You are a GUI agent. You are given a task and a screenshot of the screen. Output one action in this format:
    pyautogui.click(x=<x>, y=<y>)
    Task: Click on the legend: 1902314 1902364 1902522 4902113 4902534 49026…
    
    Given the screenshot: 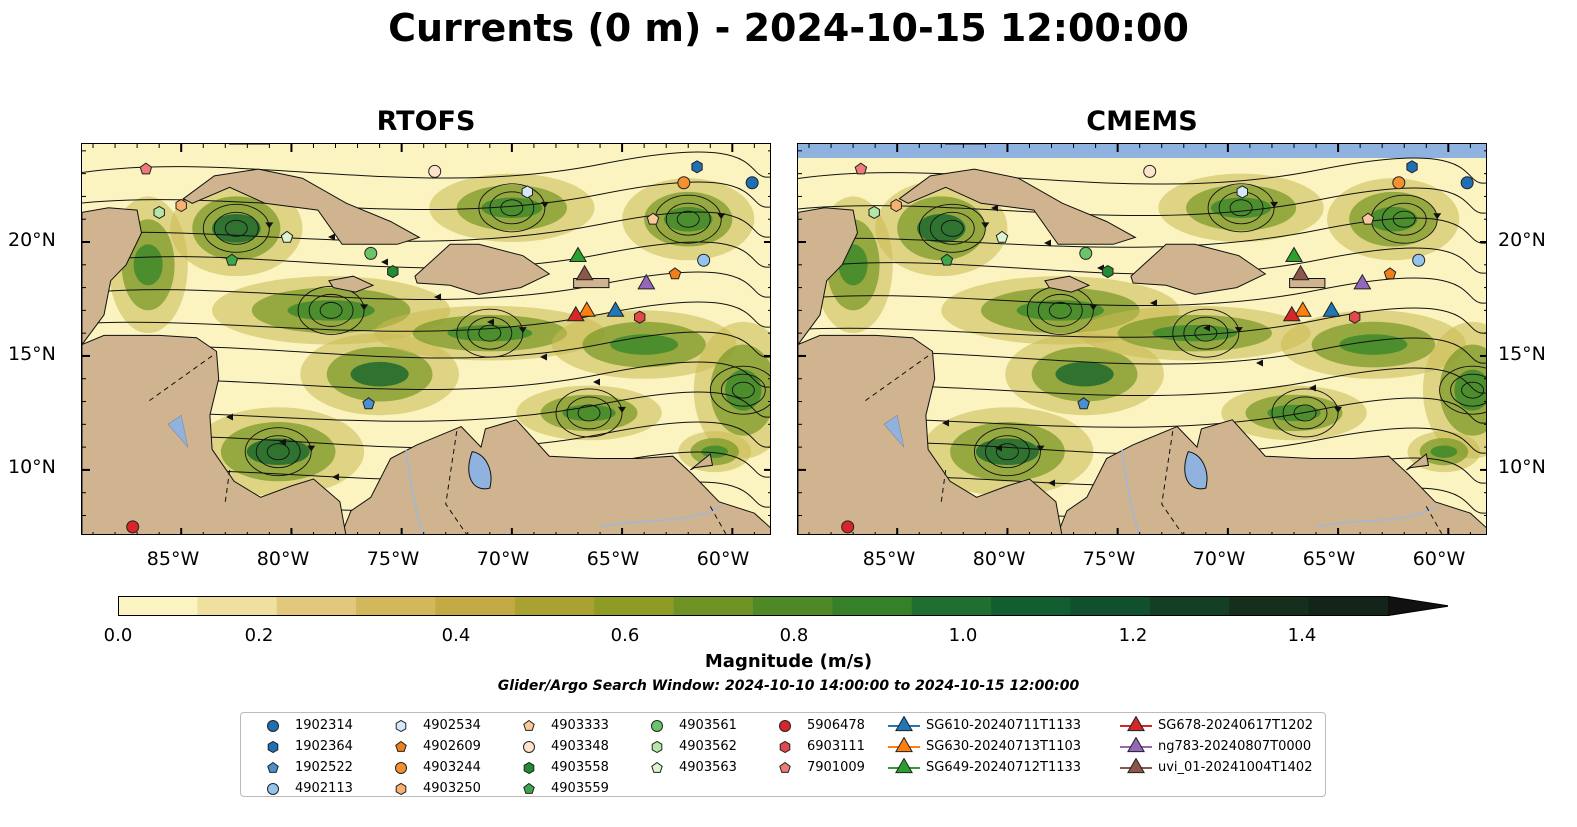 What is the action you would take?
    pyautogui.click(x=783, y=754)
    